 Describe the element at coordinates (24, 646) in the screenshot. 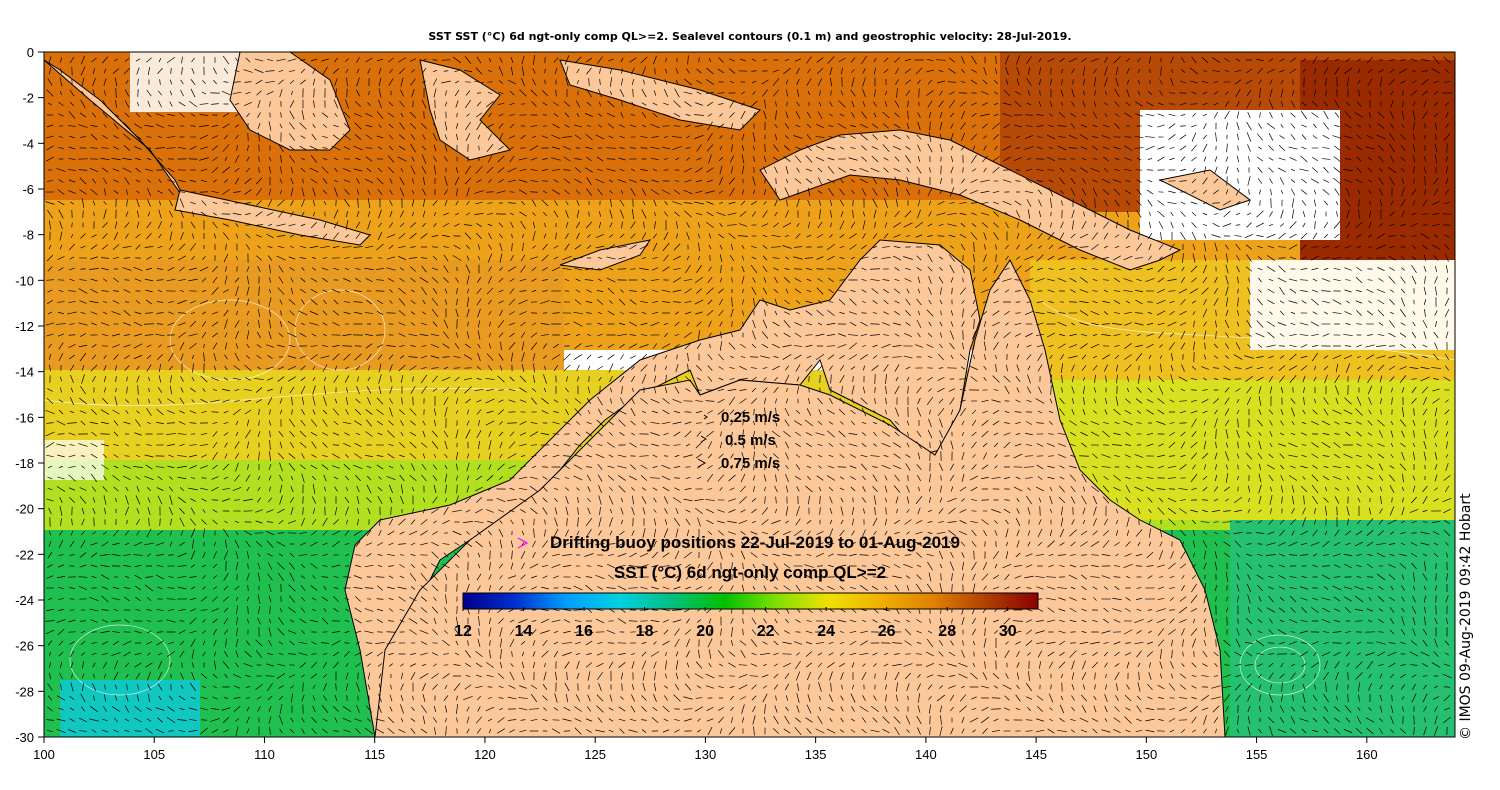

I see `y-tick-label: -26` at that location.